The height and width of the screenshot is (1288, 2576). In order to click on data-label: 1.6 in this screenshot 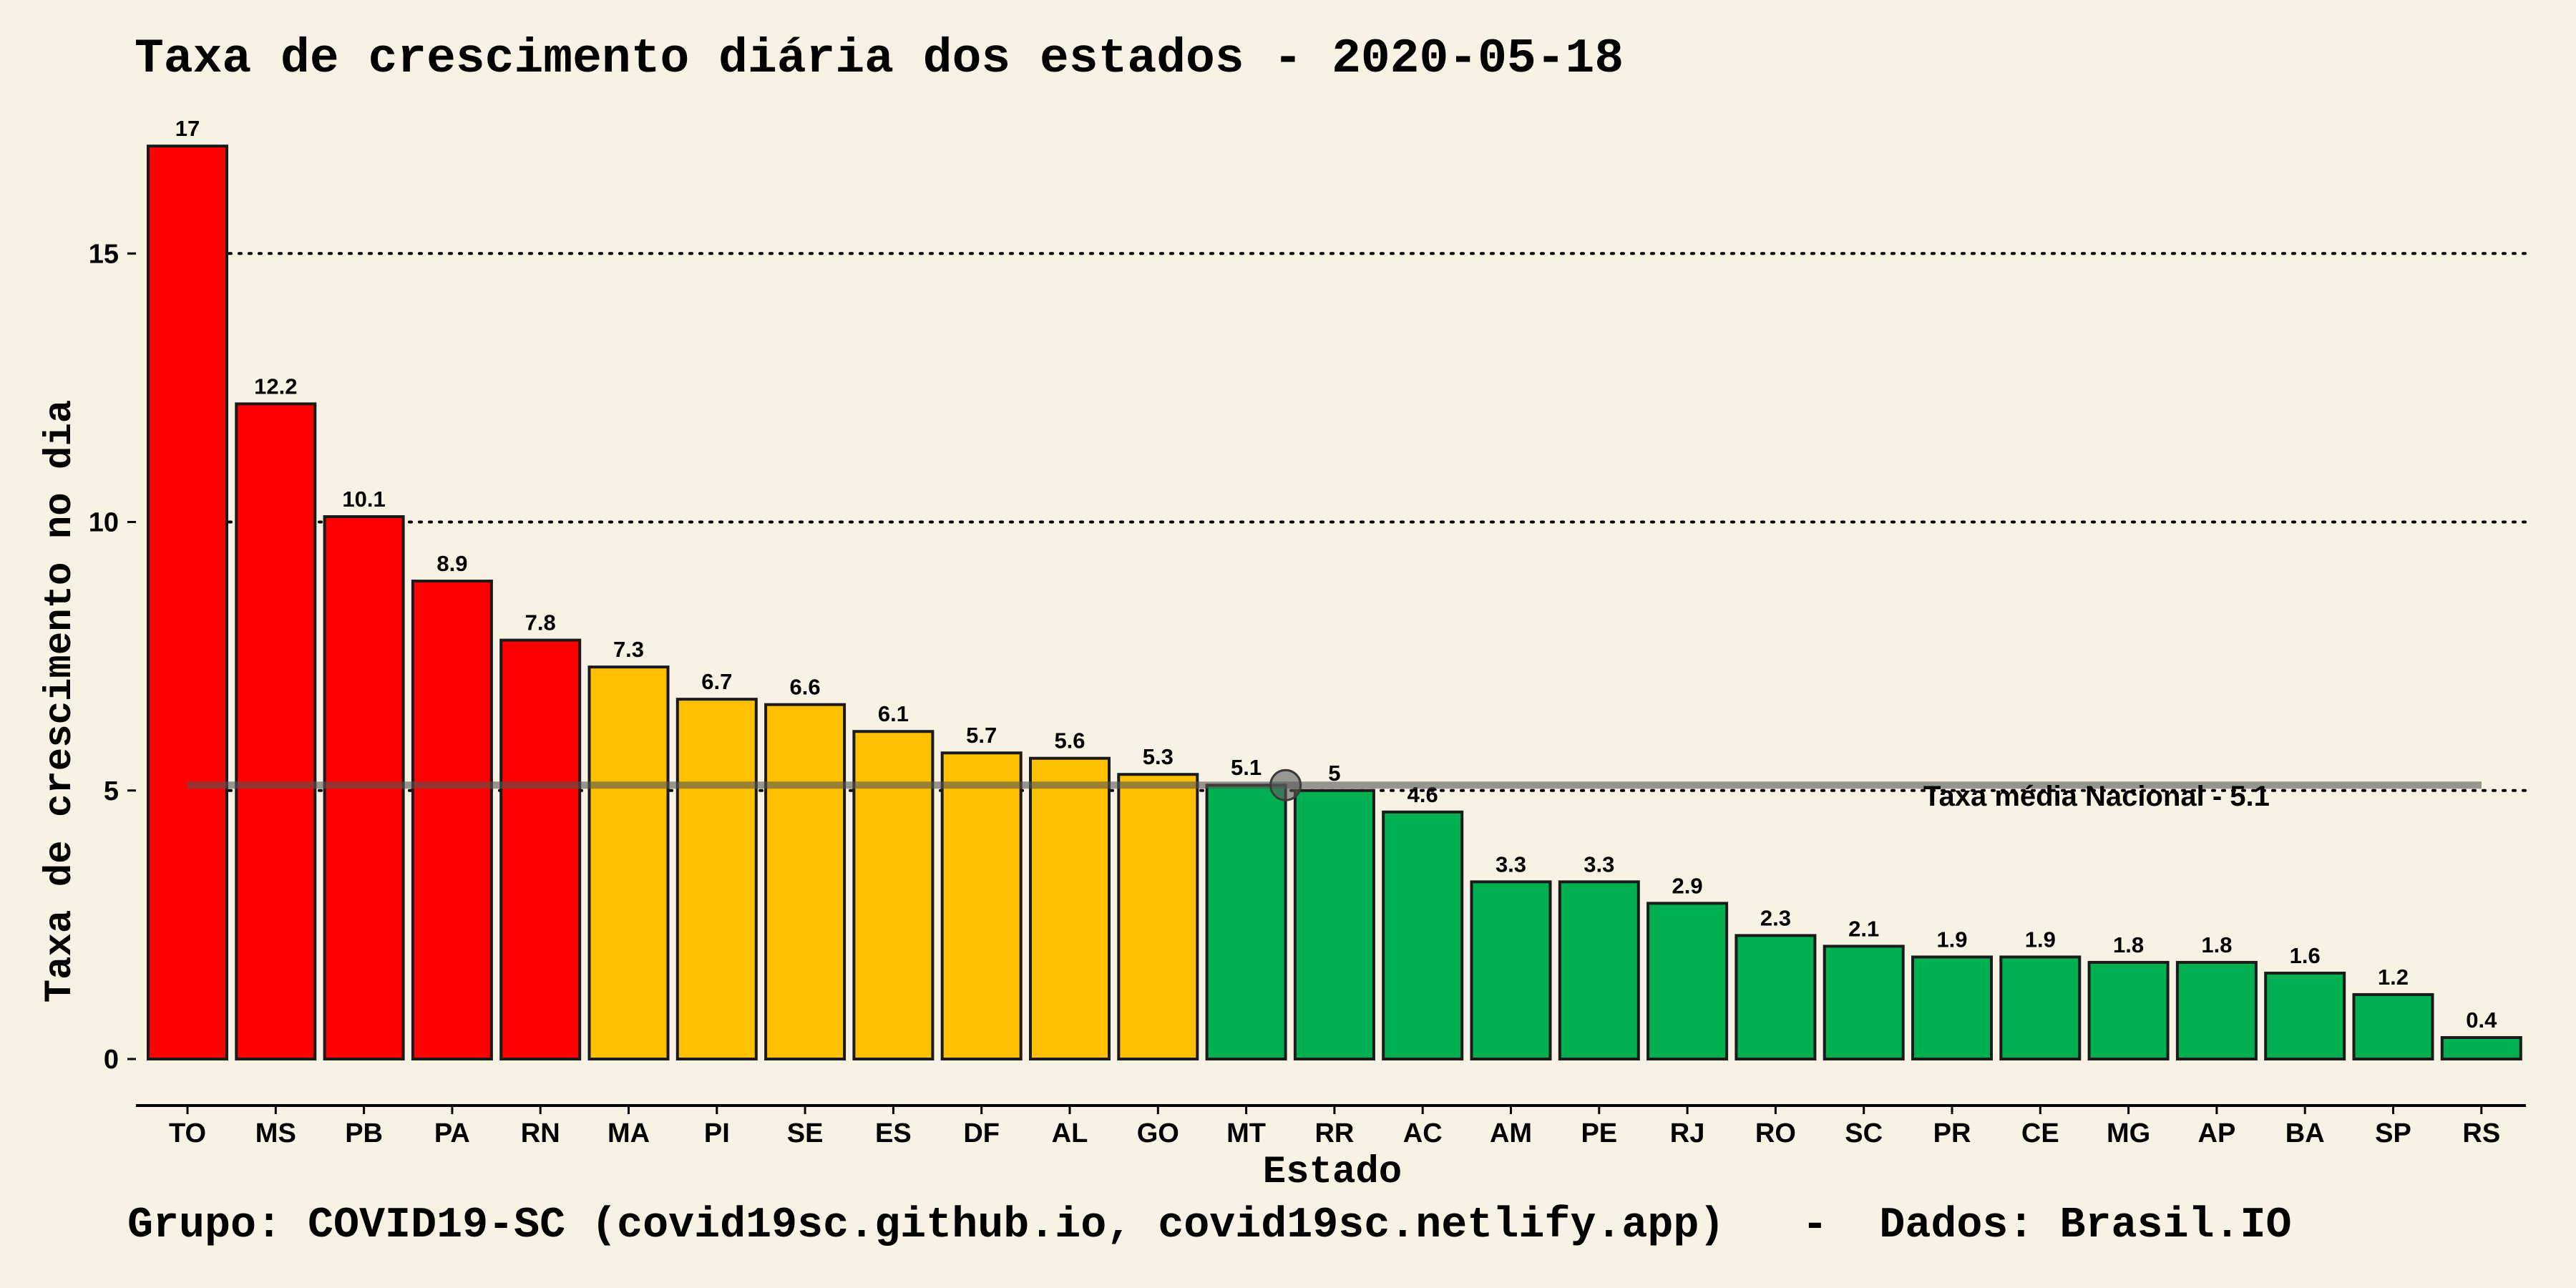, I will do `click(2305, 955)`.